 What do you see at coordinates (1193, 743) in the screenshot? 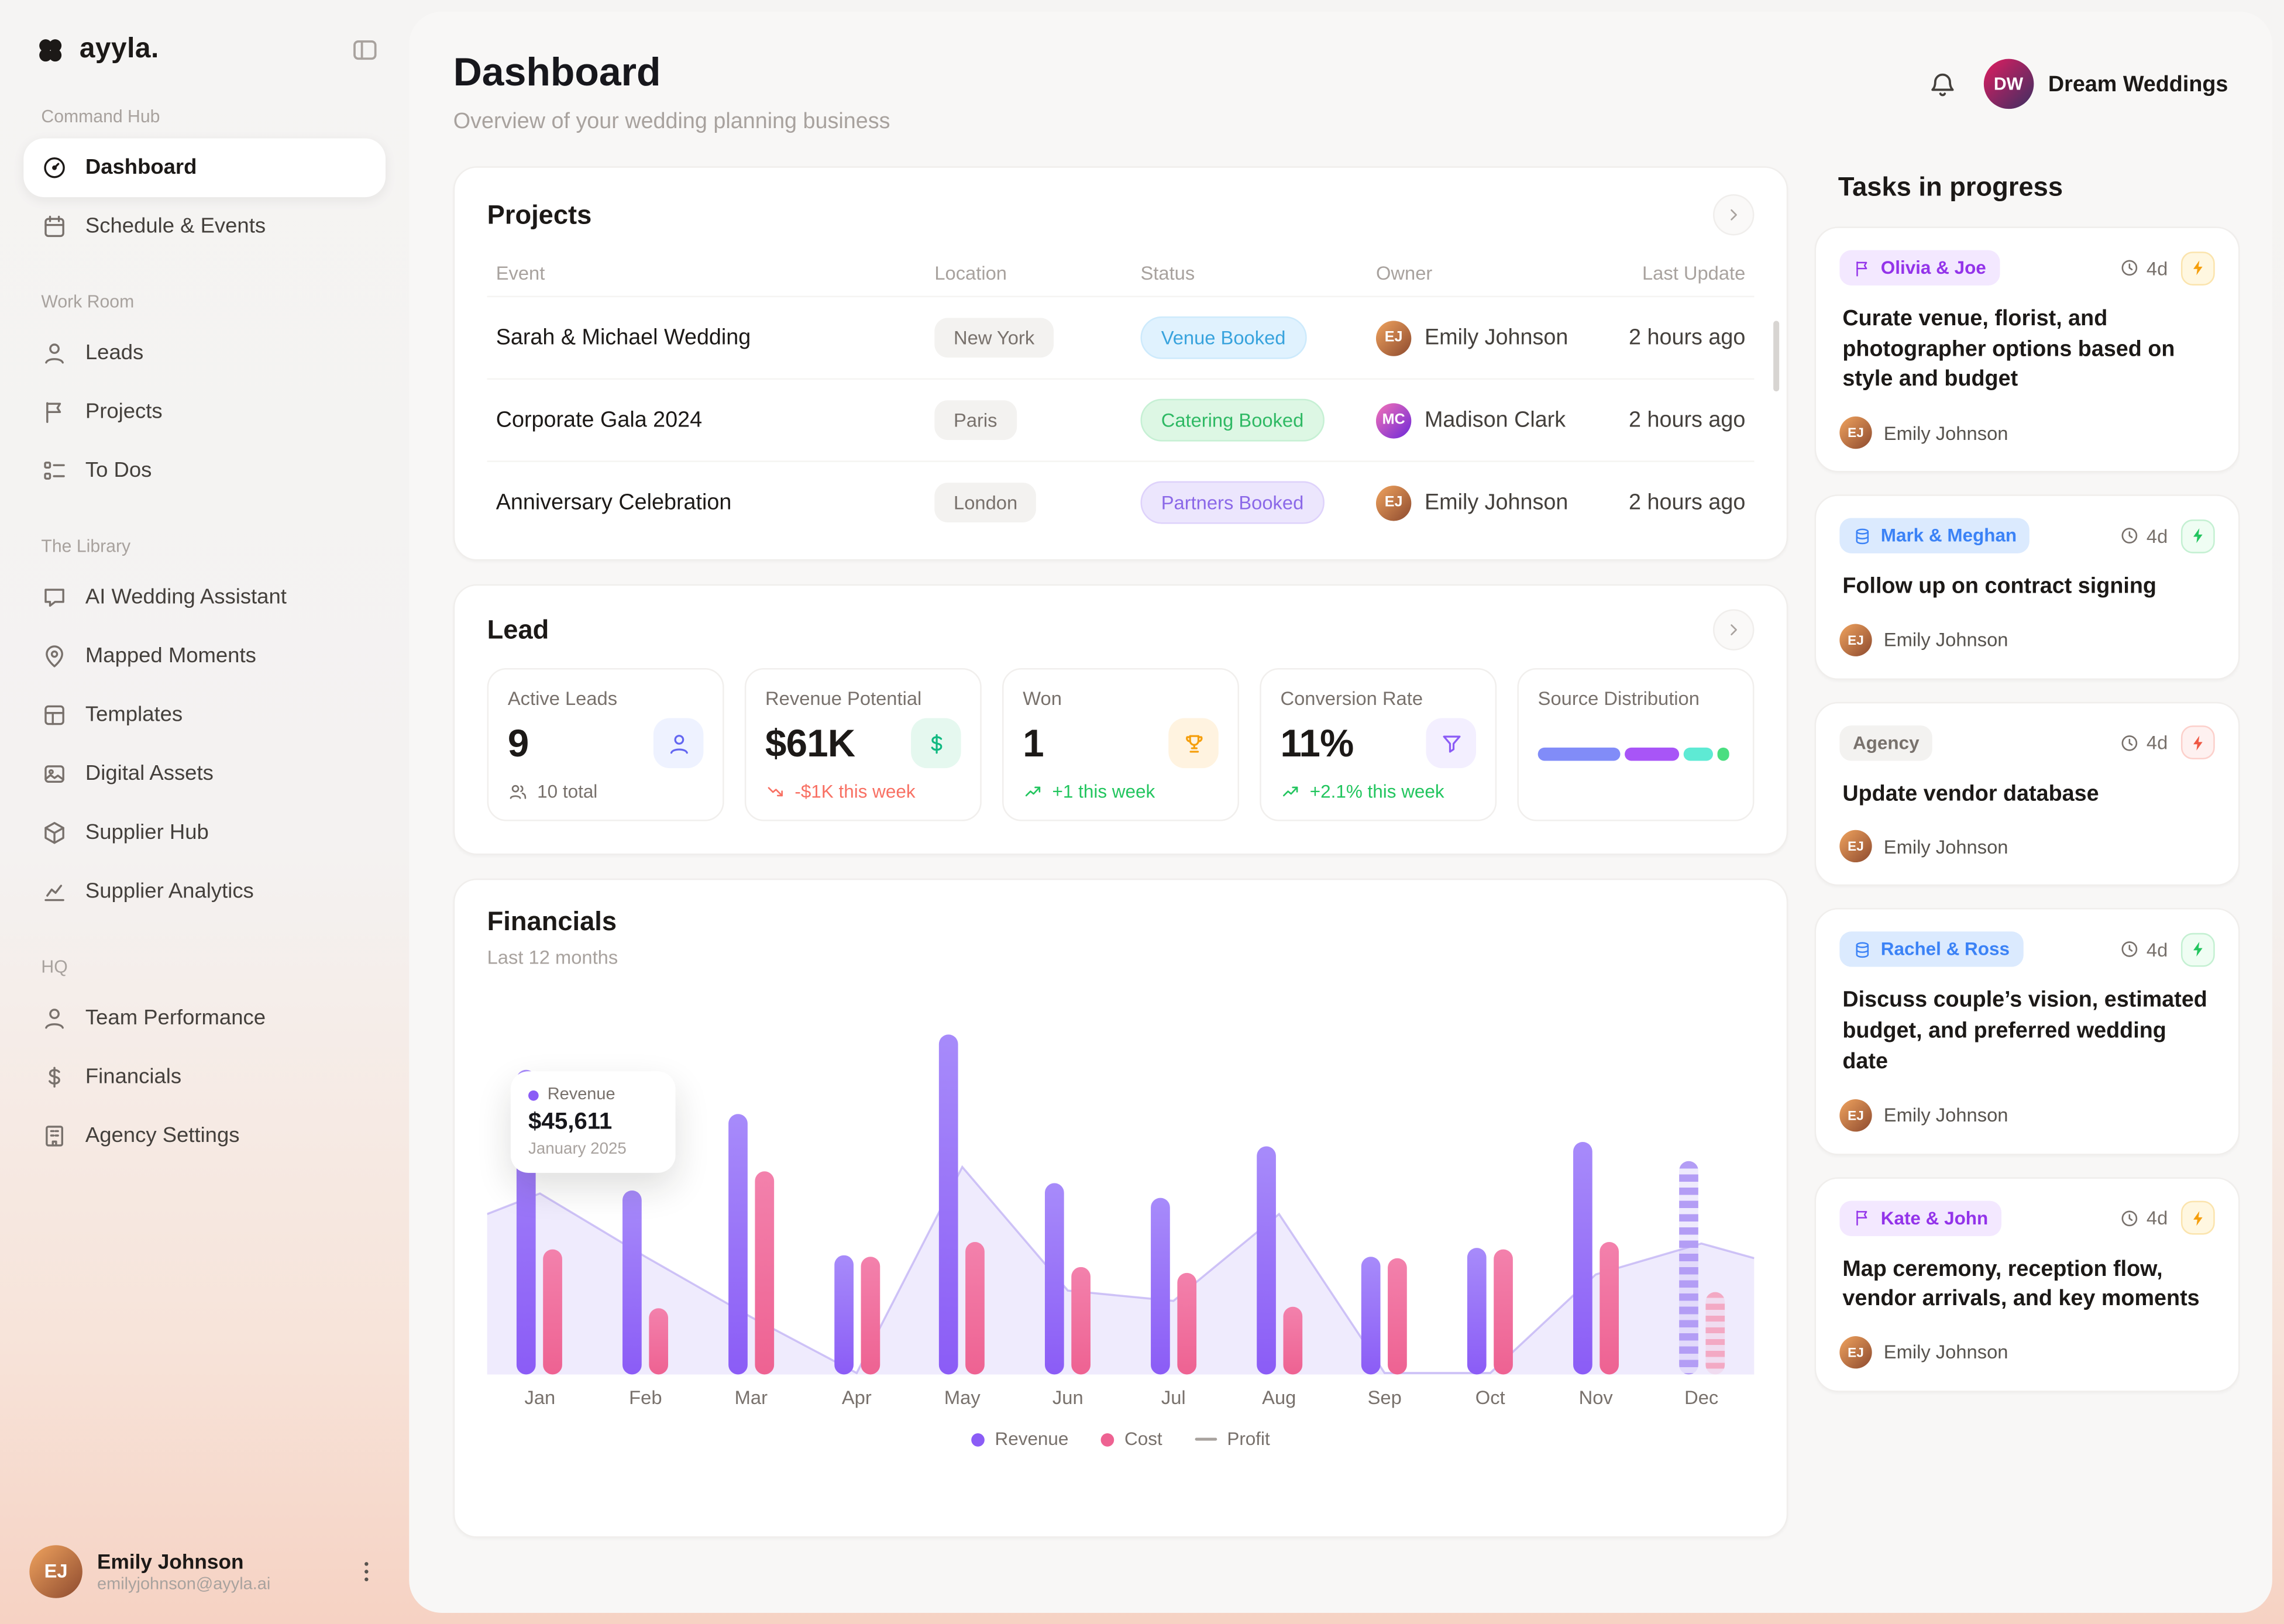
I see `trophy-icon` at bounding box center [1193, 743].